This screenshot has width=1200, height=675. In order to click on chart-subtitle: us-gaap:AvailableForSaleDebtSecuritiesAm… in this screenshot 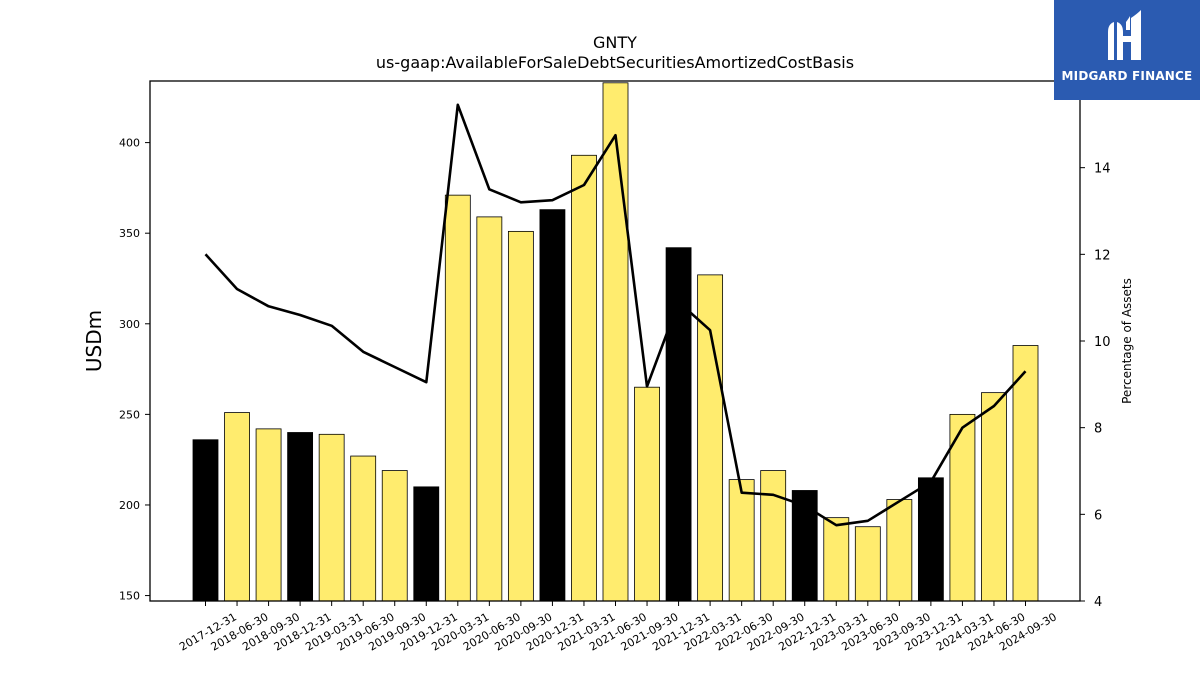, I will do `click(615, 62)`.